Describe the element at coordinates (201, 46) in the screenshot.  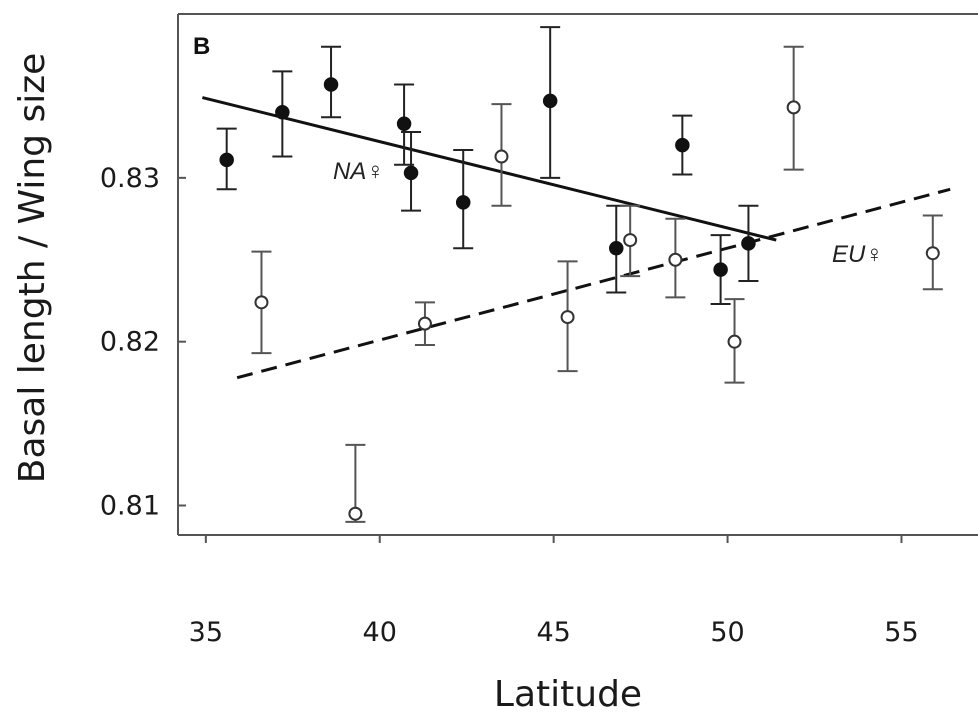
I see `panel-label: B` at that location.